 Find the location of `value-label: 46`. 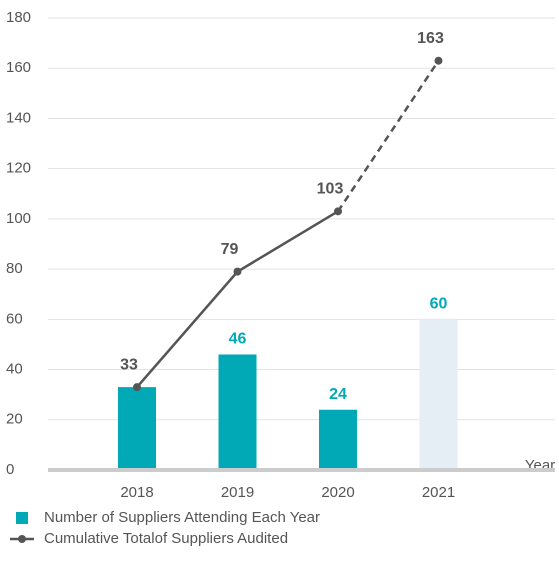

value-label: 46 is located at coordinates (238, 339).